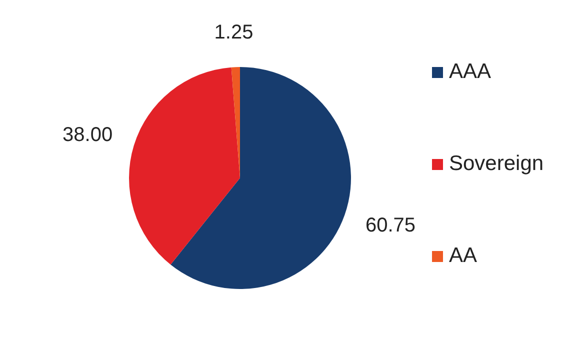 Image resolution: width=583 pixels, height=344 pixels. Describe the element at coordinates (463, 256) in the screenshot. I see `legend-label: AA` at that location.